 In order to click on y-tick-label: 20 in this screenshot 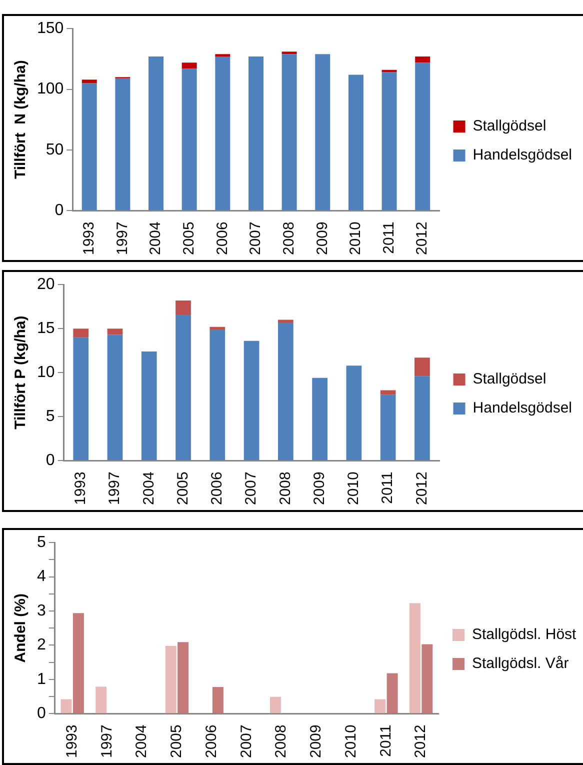, I will do `click(46, 285)`.